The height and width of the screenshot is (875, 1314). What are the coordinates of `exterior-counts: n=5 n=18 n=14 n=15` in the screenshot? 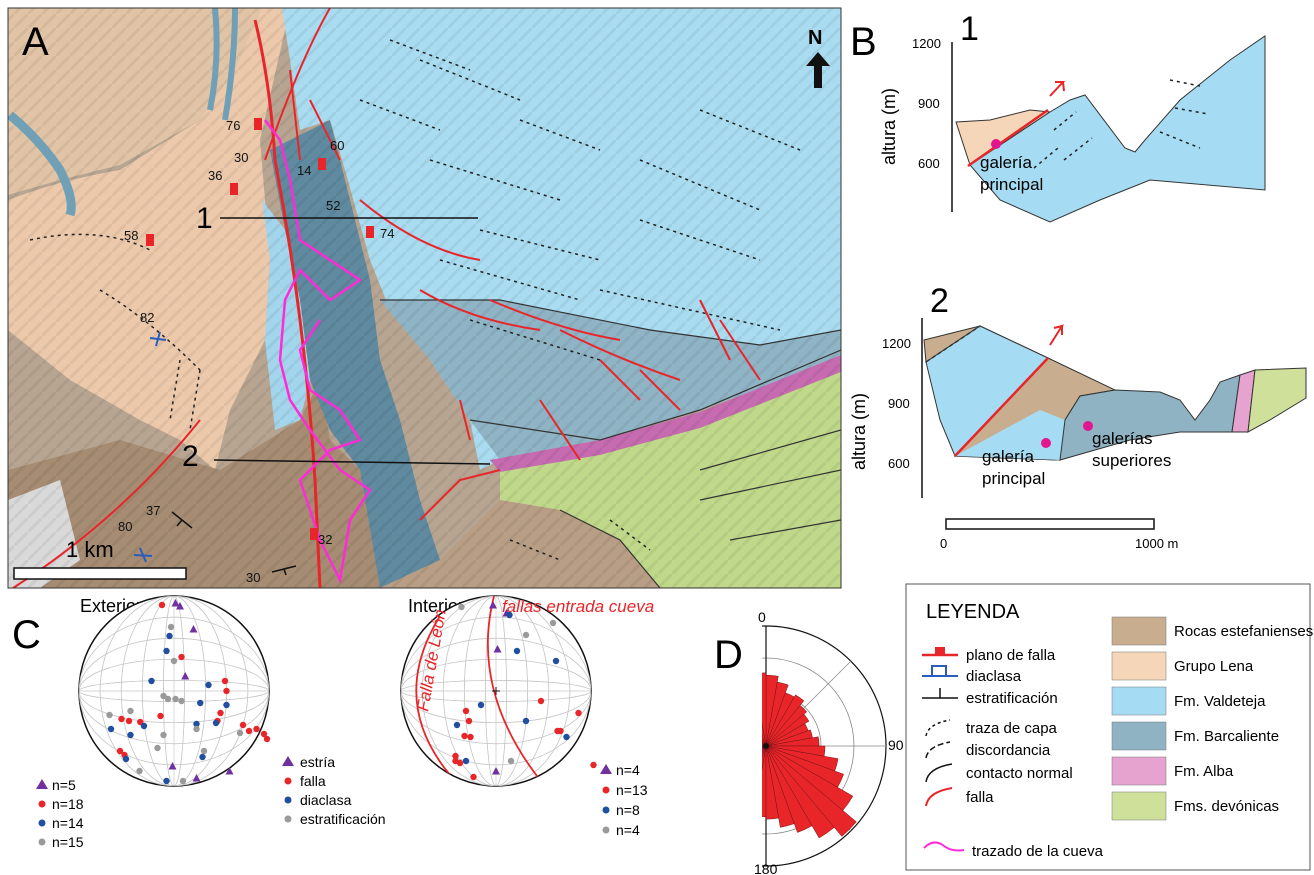 It's located at (60, 813).